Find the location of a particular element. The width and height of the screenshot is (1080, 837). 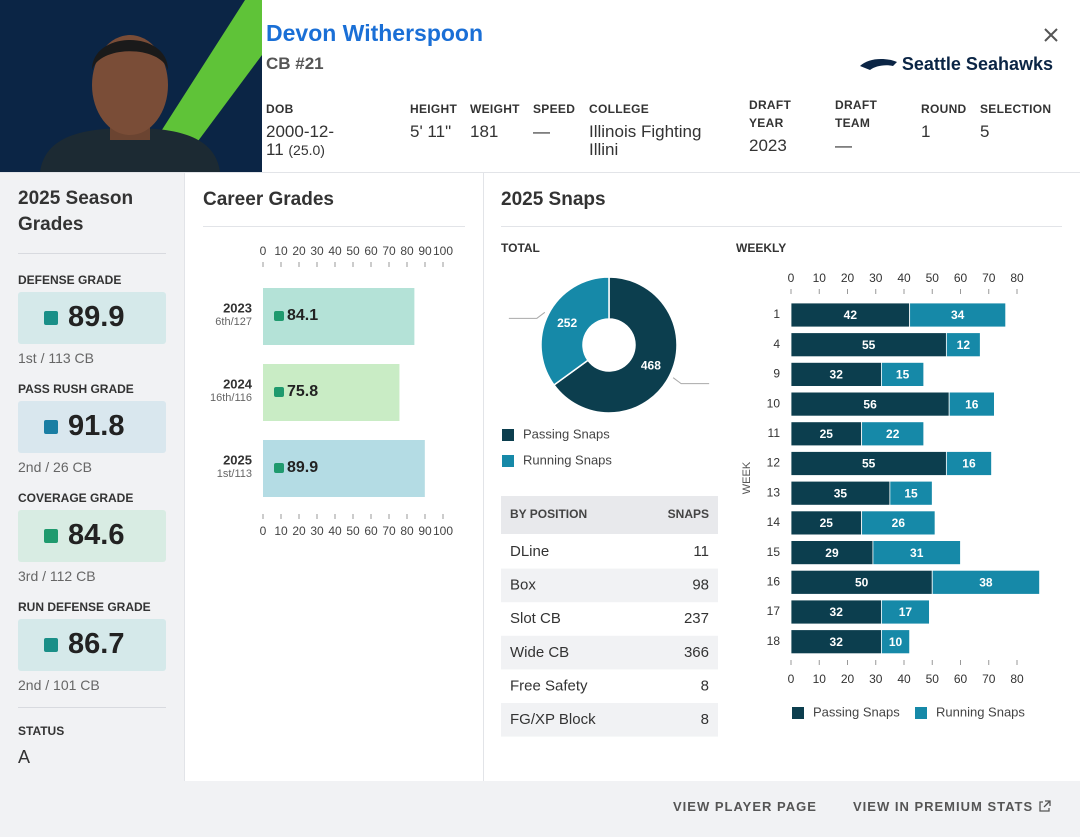

bio-value-text: 1 is located at coordinates (926, 131).